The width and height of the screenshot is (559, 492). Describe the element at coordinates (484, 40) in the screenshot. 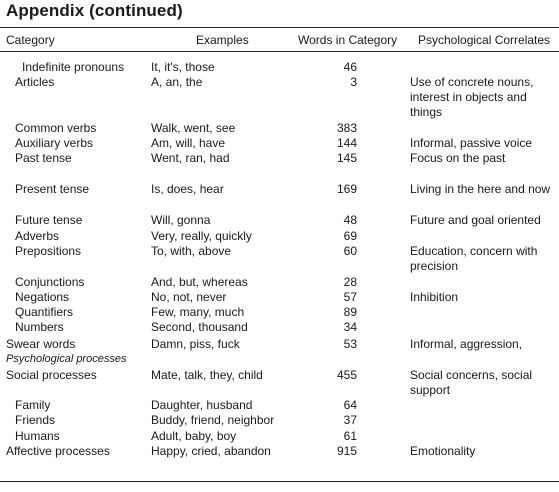

I see `header-psych: Psychological Correlates` at that location.